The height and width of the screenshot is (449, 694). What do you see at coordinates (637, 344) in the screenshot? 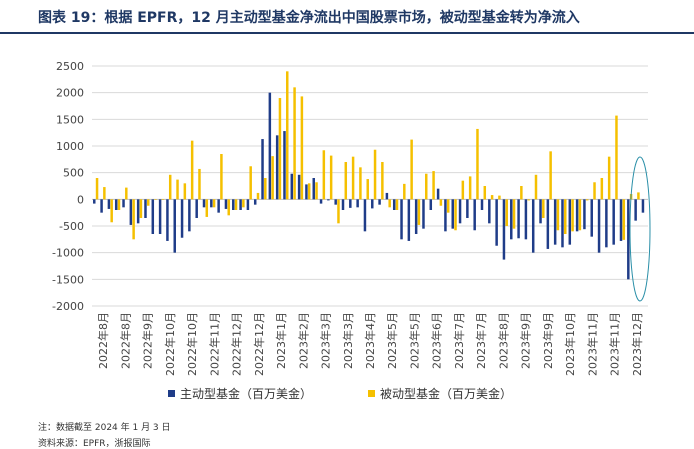
I see `x-tick-label: 2023年12月` at bounding box center [637, 344].